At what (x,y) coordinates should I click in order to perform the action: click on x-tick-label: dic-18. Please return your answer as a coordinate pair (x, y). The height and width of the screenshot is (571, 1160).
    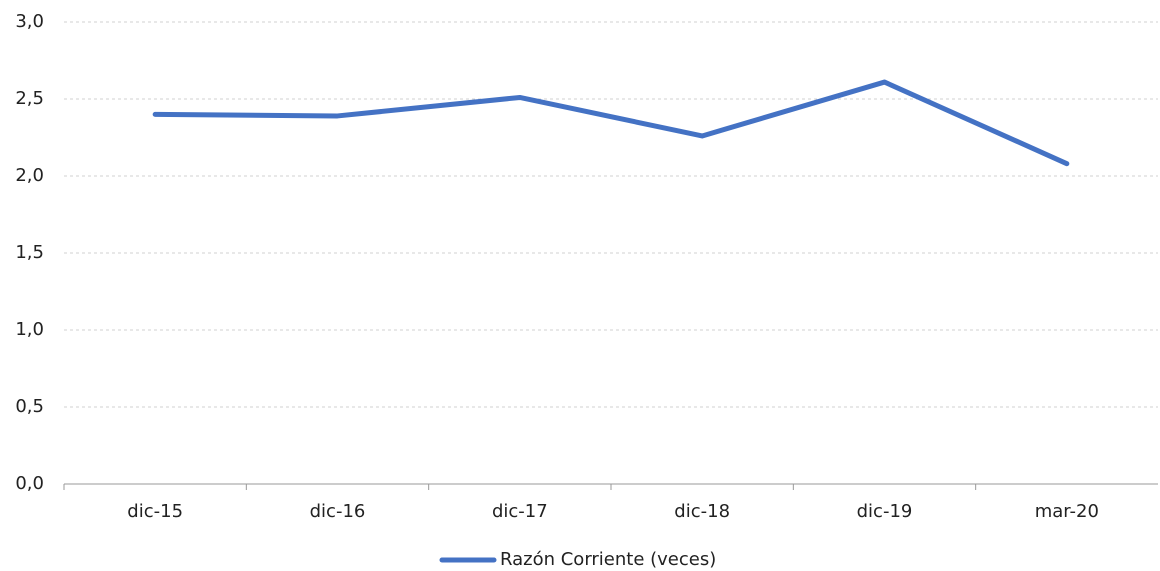
    Looking at the image, I should click on (702, 511).